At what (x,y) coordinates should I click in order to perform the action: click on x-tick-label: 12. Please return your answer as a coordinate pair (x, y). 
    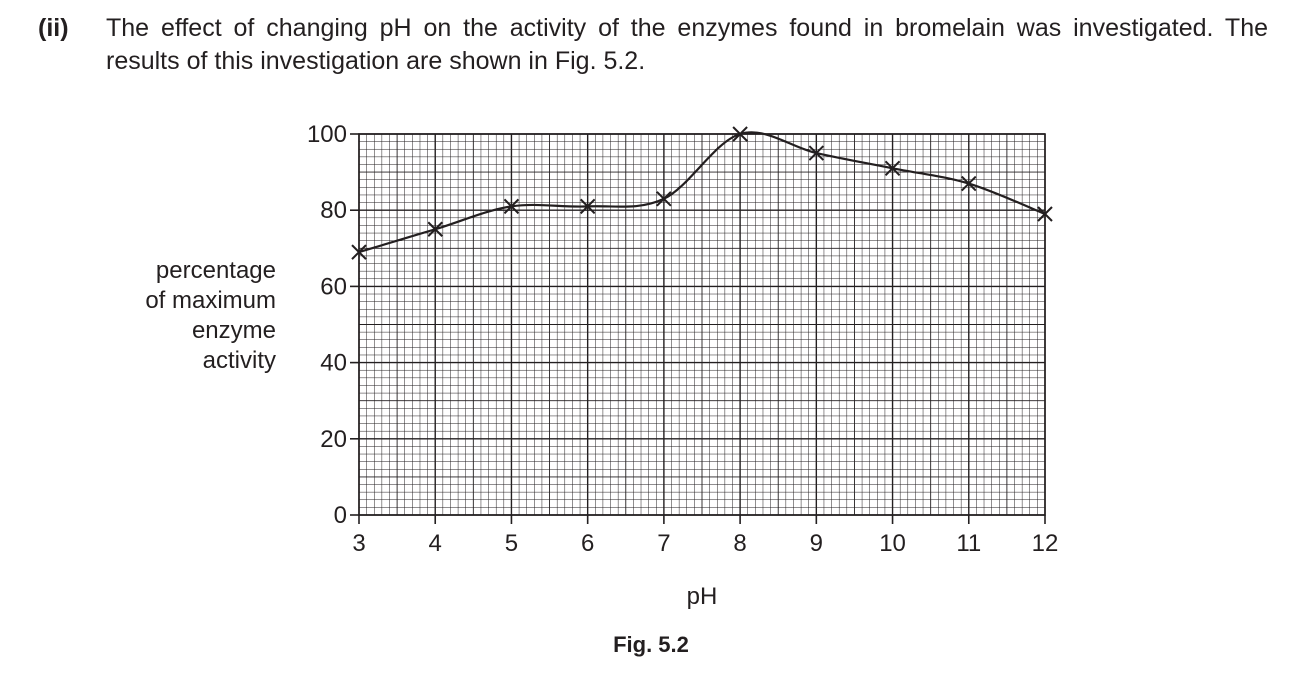
    Looking at the image, I should click on (1045, 543).